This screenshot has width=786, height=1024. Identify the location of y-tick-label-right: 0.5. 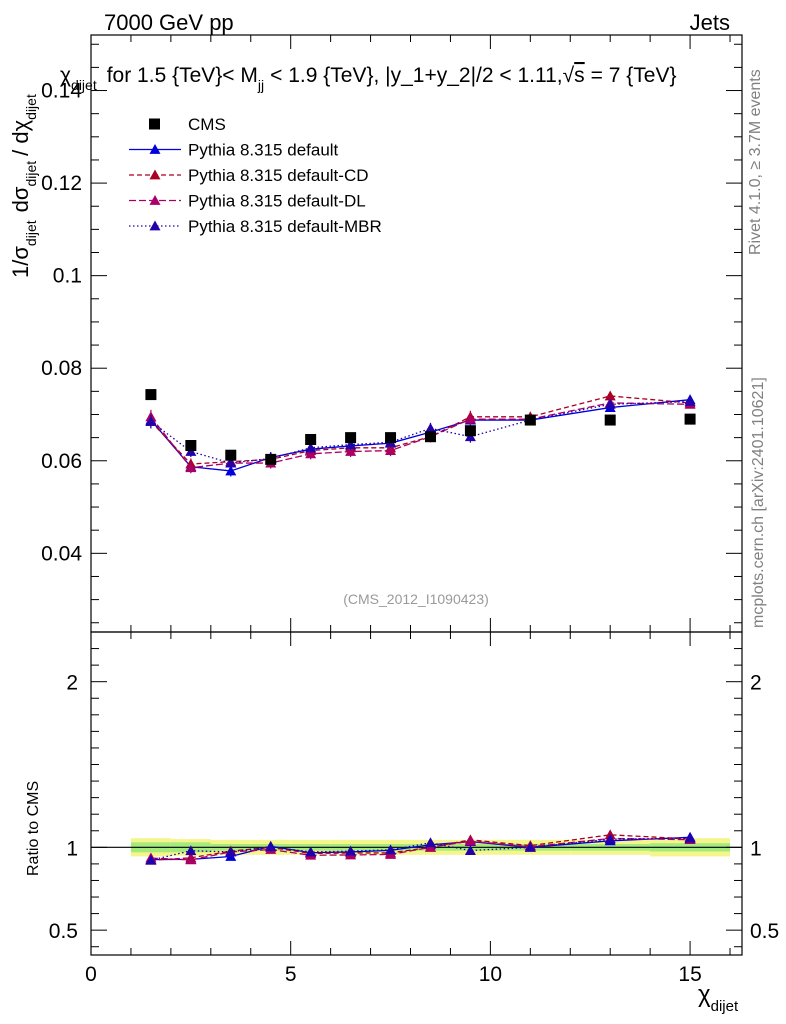
(764, 931).